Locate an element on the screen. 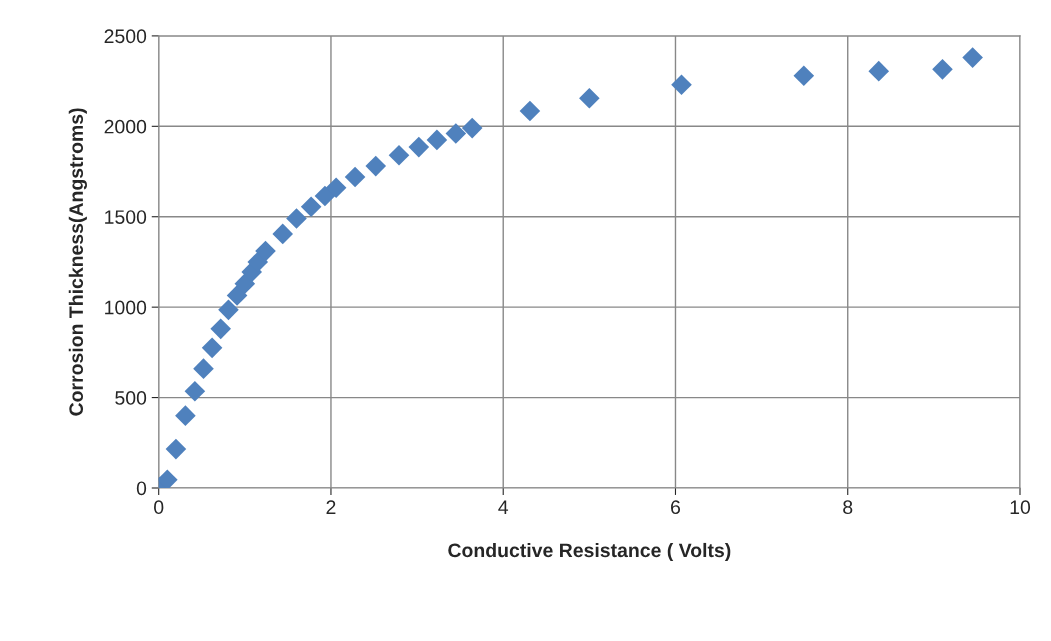 This screenshot has width=1051, height=641. y-tick-label: 1500 is located at coordinates (126, 217).